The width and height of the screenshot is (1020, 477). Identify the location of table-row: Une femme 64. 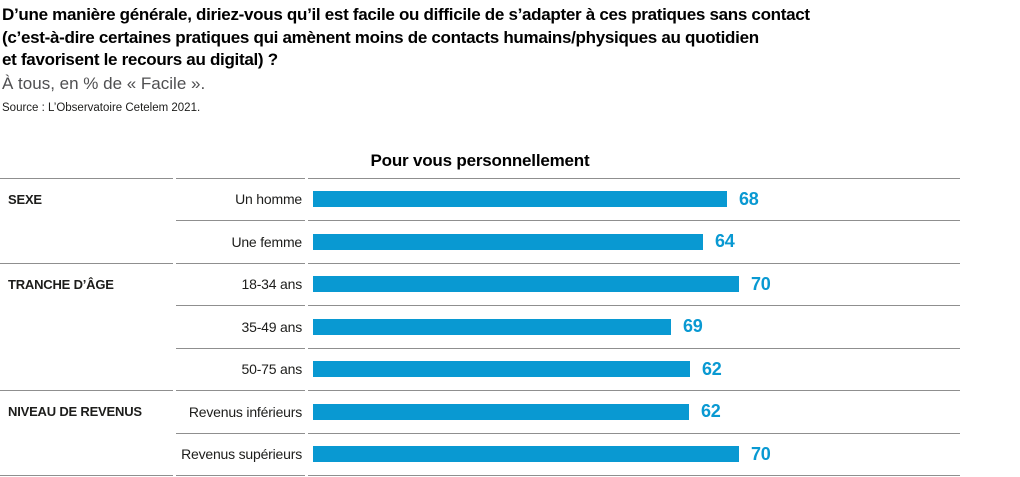
(480, 241).